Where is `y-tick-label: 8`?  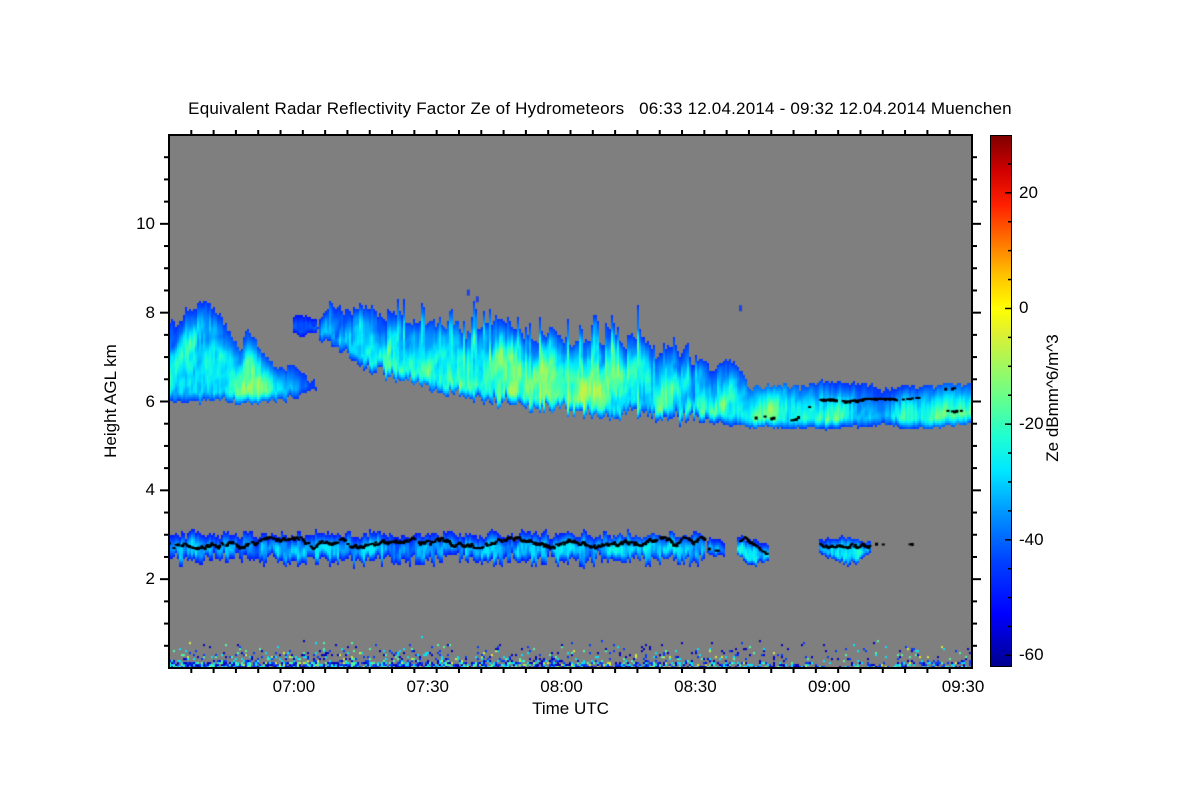 y-tick-label: 8 is located at coordinates (150, 312).